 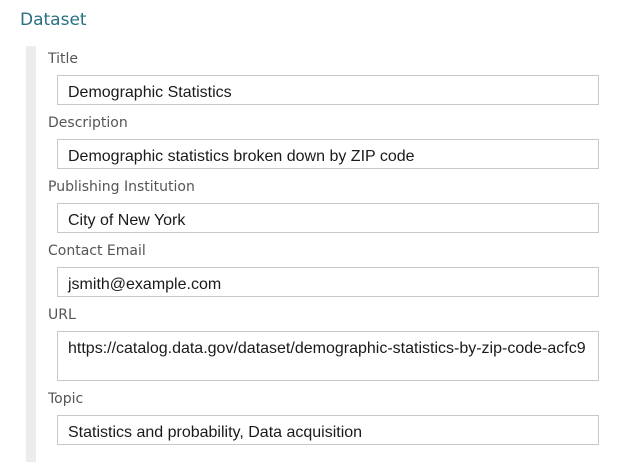 What do you see at coordinates (328, 282) in the screenshot?
I see `contact-email-field: jsmith@example.com` at bounding box center [328, 282].